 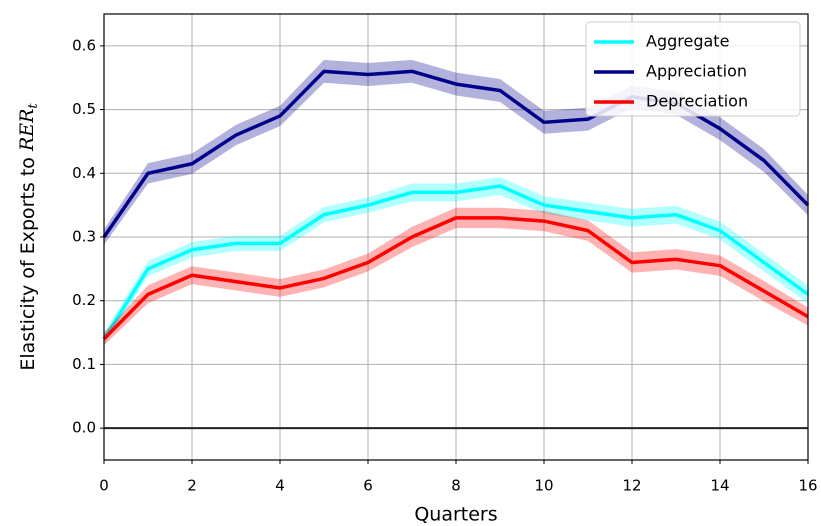 I want to click on legend-label: Aggregate, so click(x=687, y=41).